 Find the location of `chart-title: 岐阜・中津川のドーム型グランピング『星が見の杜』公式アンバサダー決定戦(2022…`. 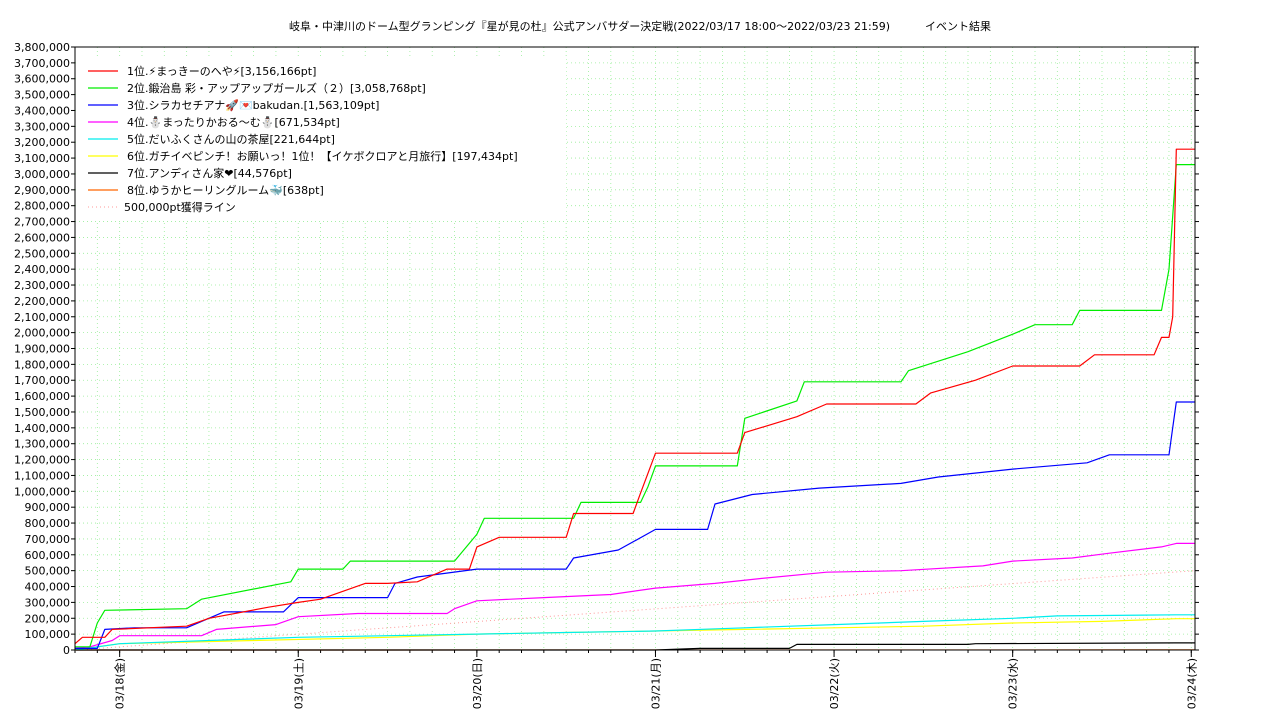

chart-title: 岐阜・中津川のドーム型グランピング『星が見の杜』公式アンバサダー決定戦(2022… is located at coordinates (640, 26).